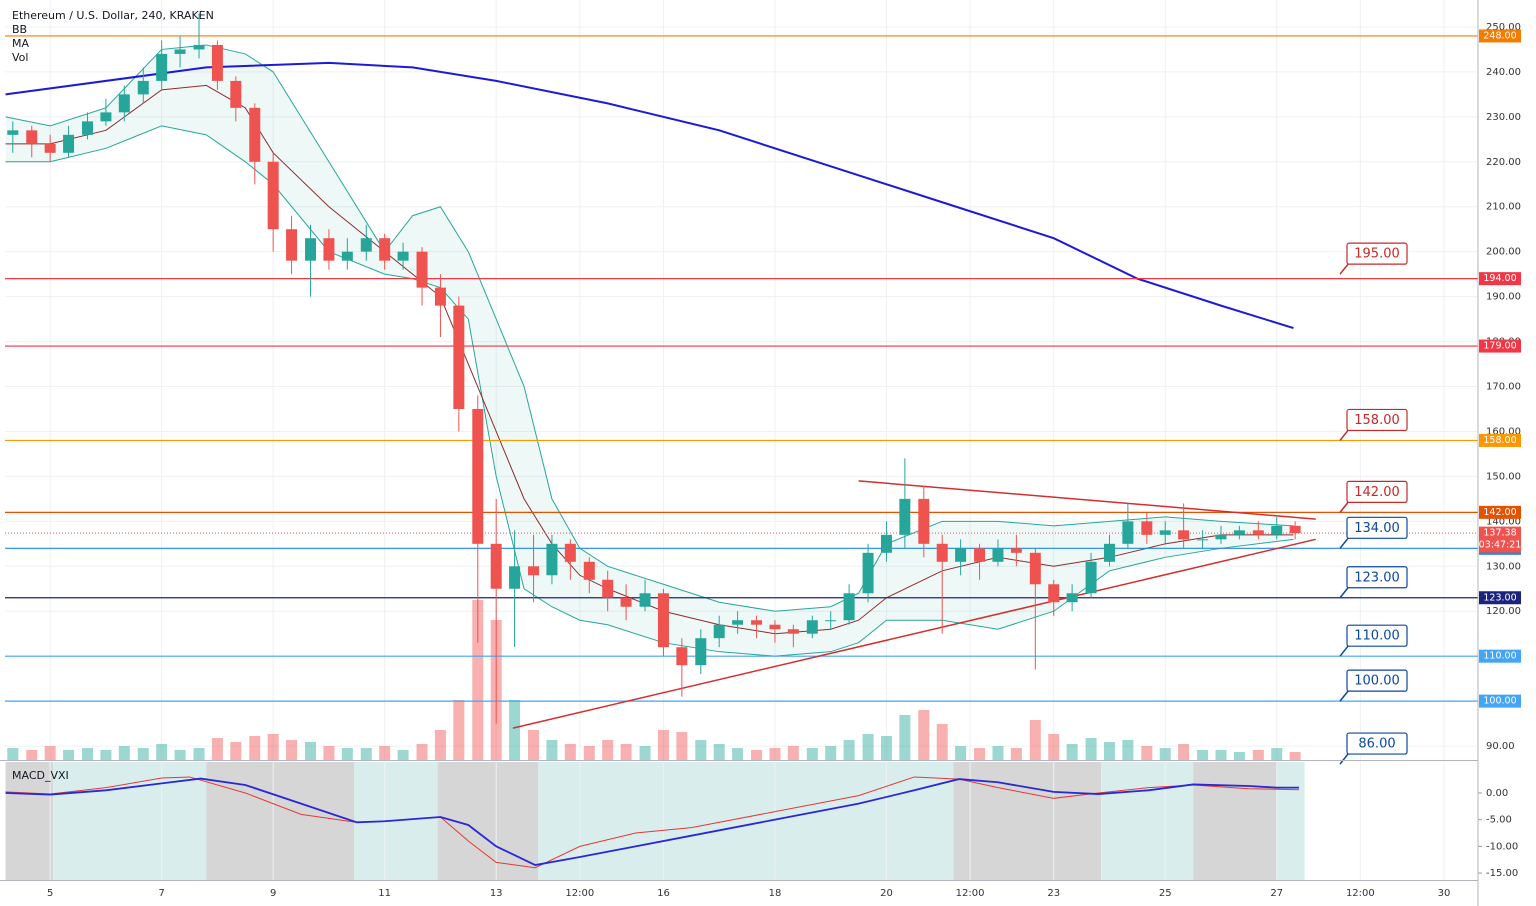 This screenshot has width=1536, height=906. I want to click on y-tick-label: 240.00, so click(1503, 72).